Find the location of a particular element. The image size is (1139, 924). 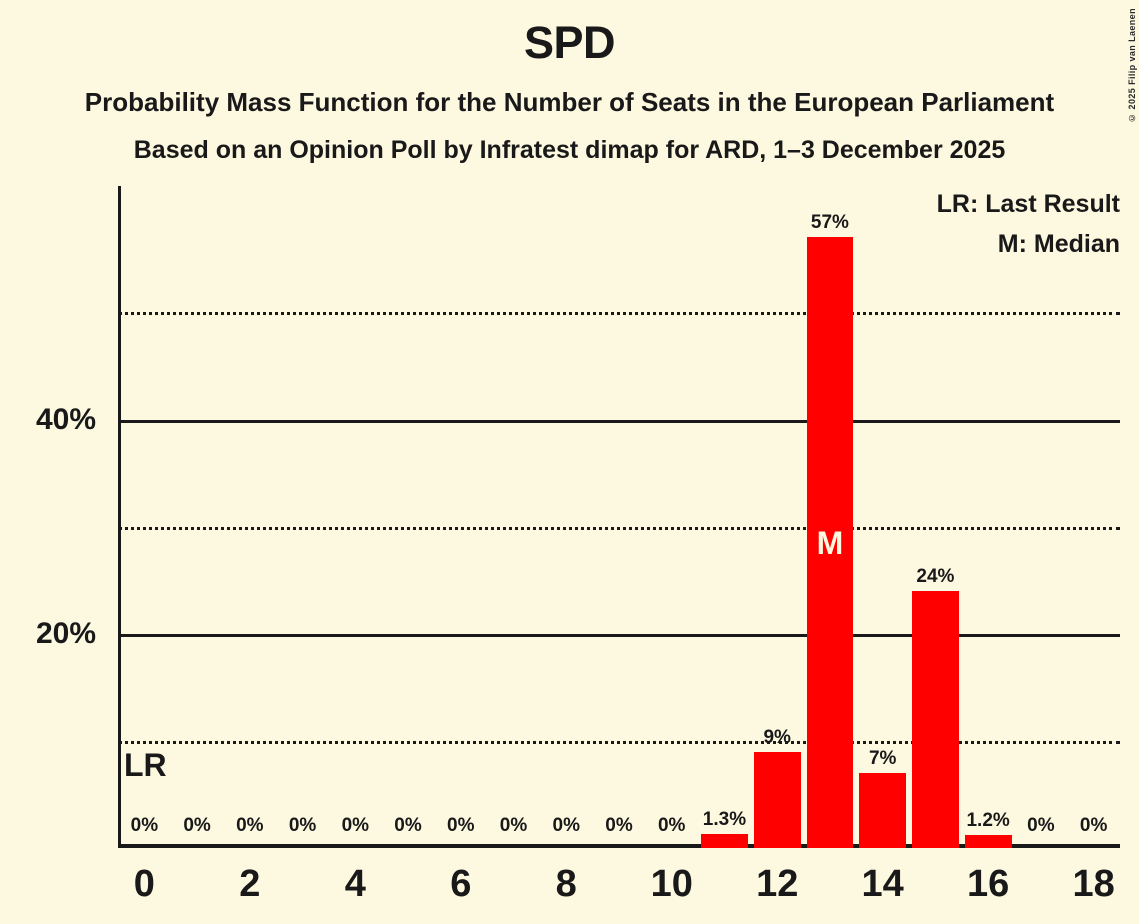

legend-item-median: M: Median is located at coordinates (1058, 244).